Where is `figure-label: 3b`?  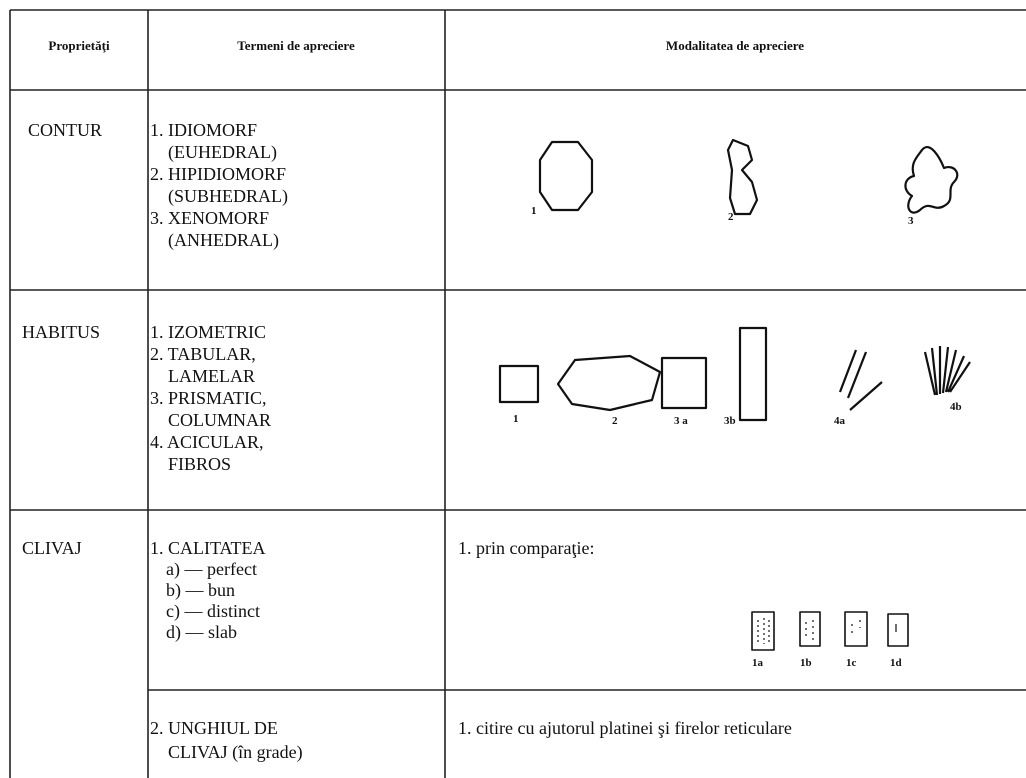
figure-label: 3b is located at coordinates (730, 421).